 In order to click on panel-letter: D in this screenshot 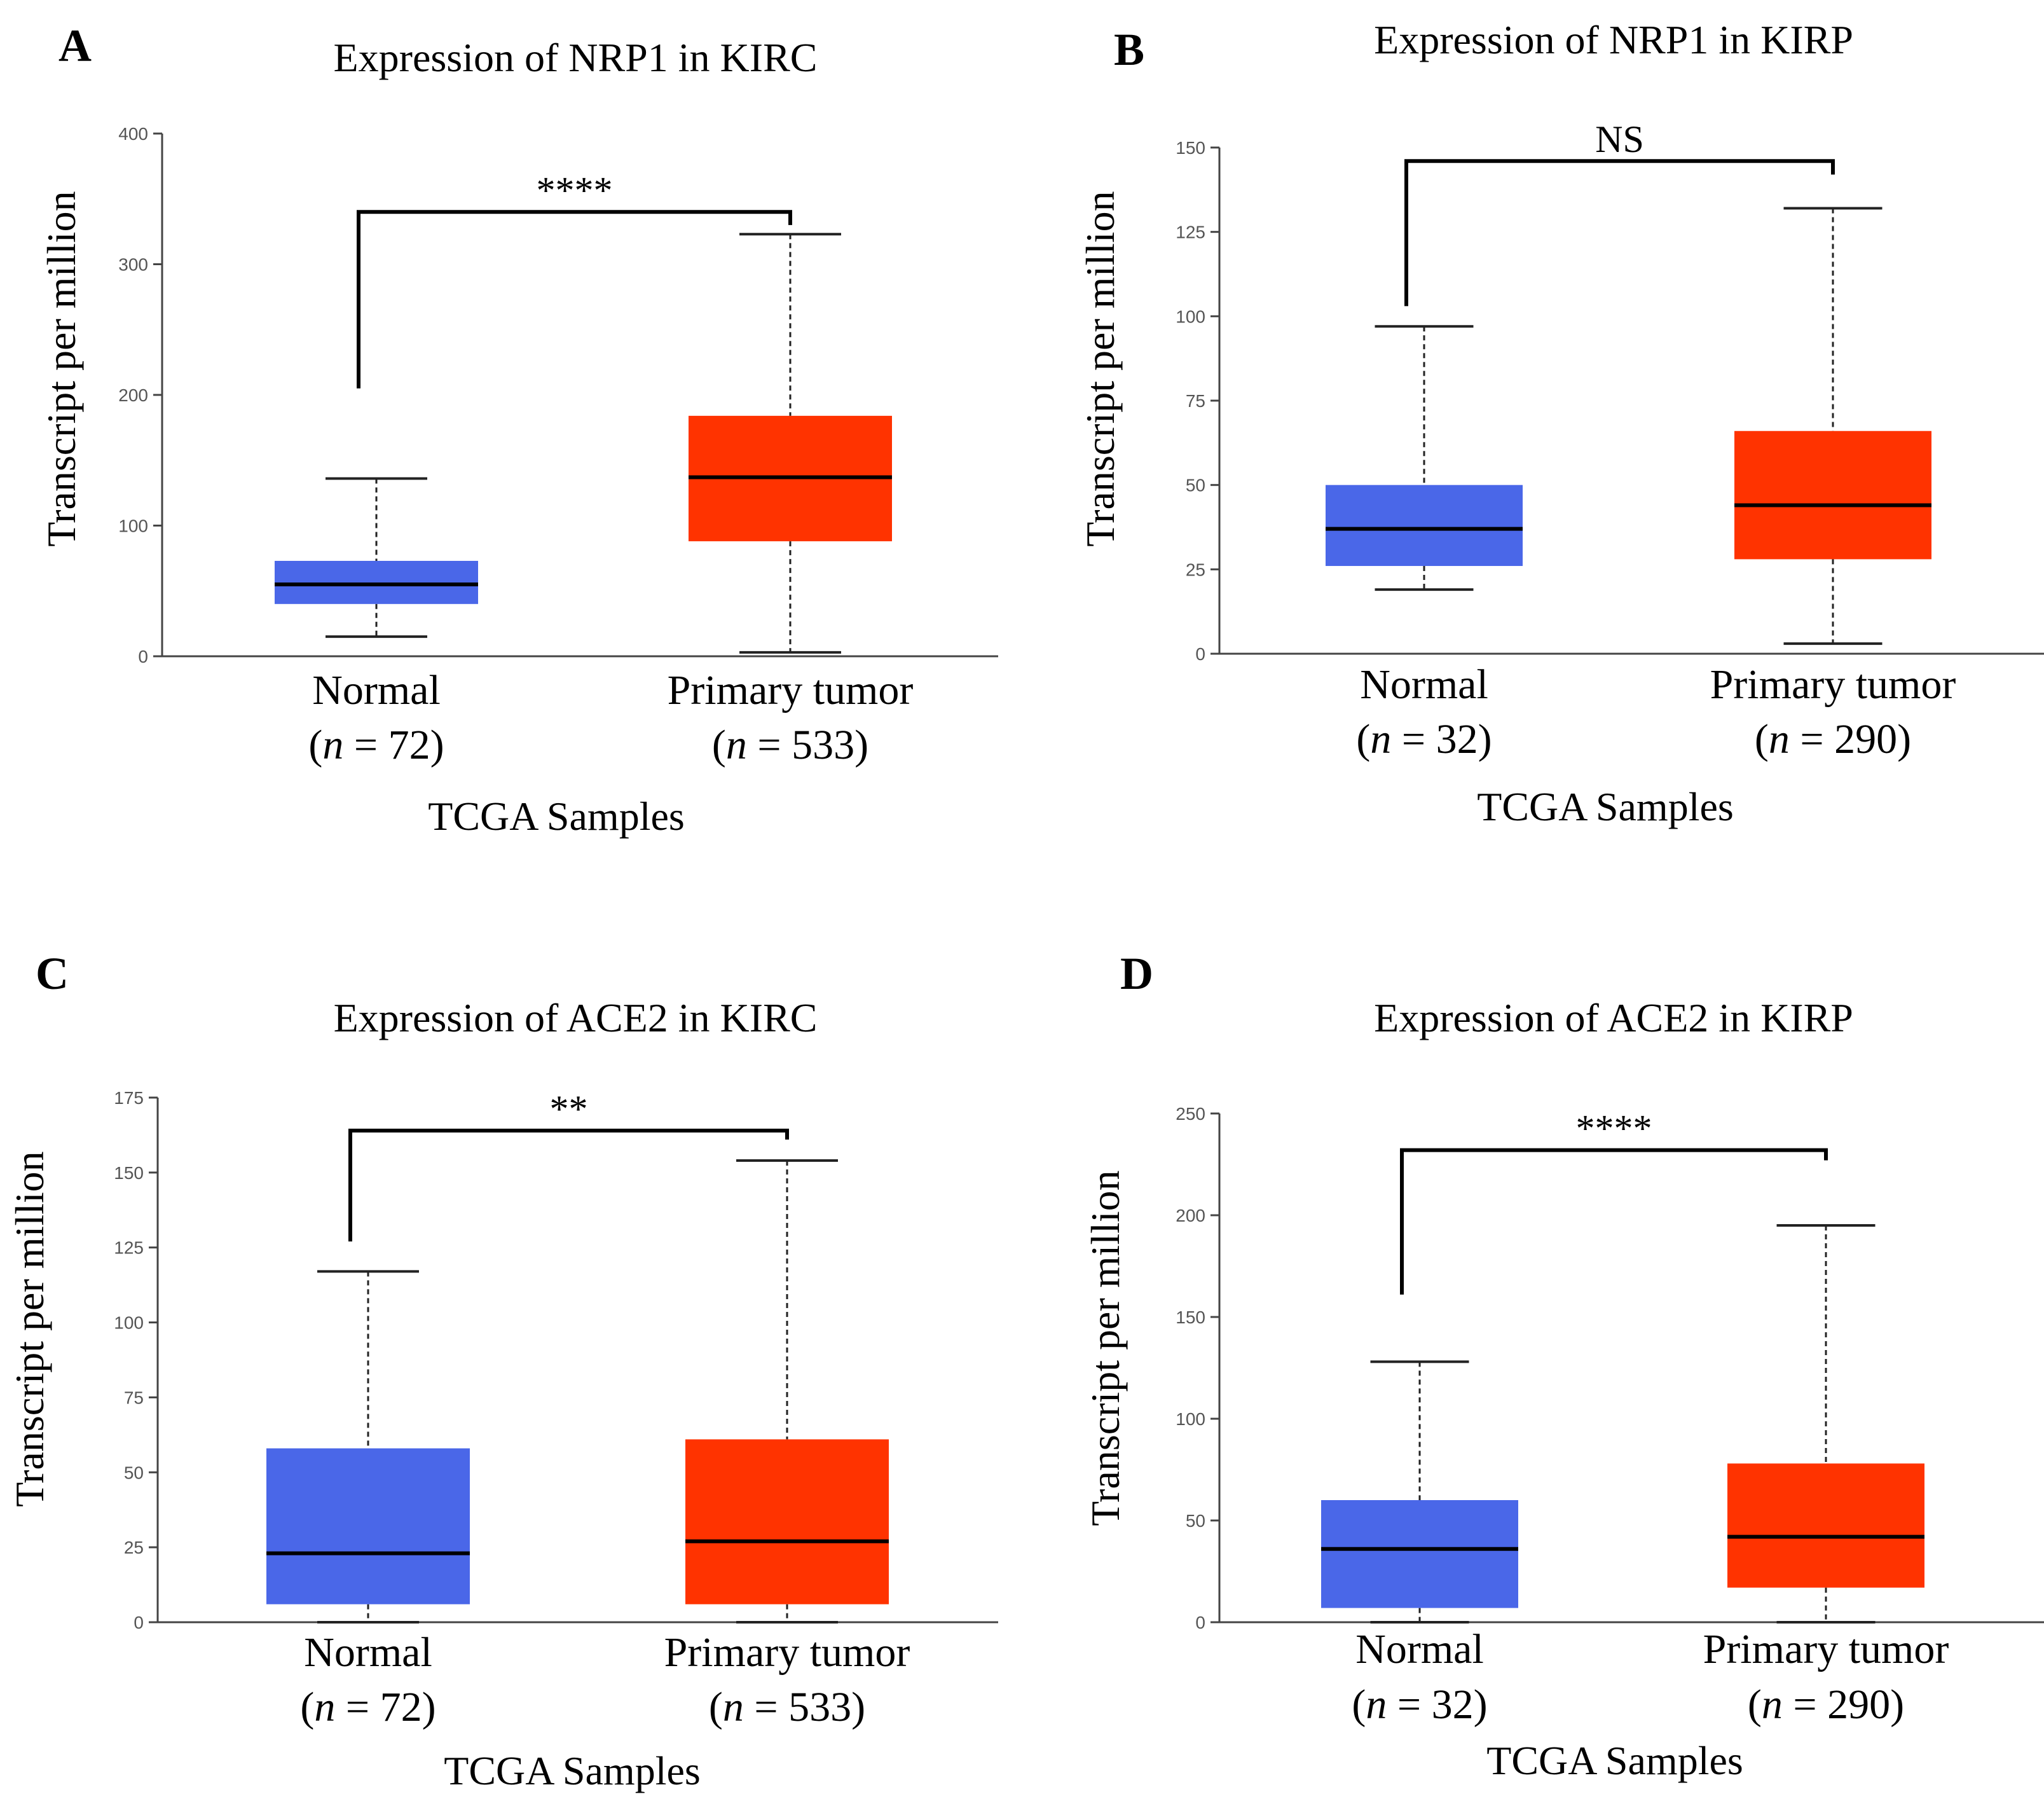, I will do `click(1136, 974)`.